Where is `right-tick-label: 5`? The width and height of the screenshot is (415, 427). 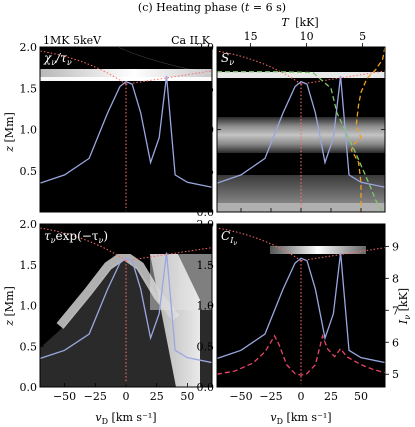 right-tick-label: 5 is located at coordinates (395, 374).